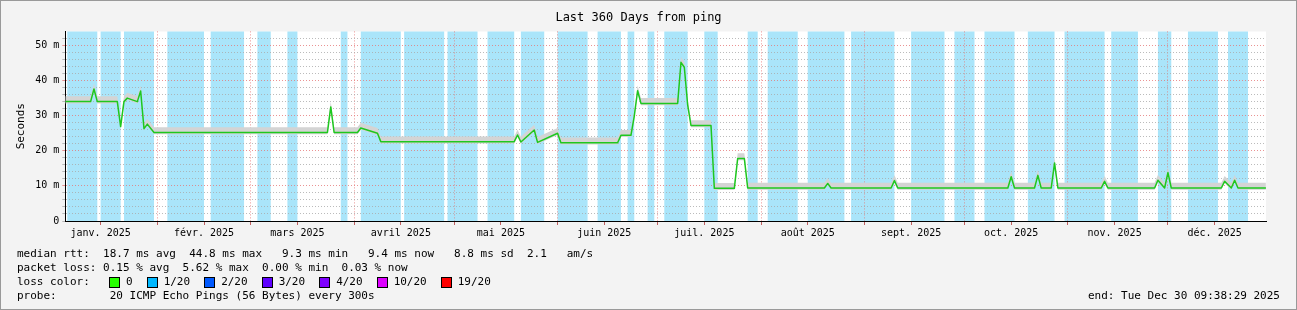  What do you see at coordinates (807, 232) in the screenshot?
I see `x-tick-label: août 2025` at bounding box center [807, 232].